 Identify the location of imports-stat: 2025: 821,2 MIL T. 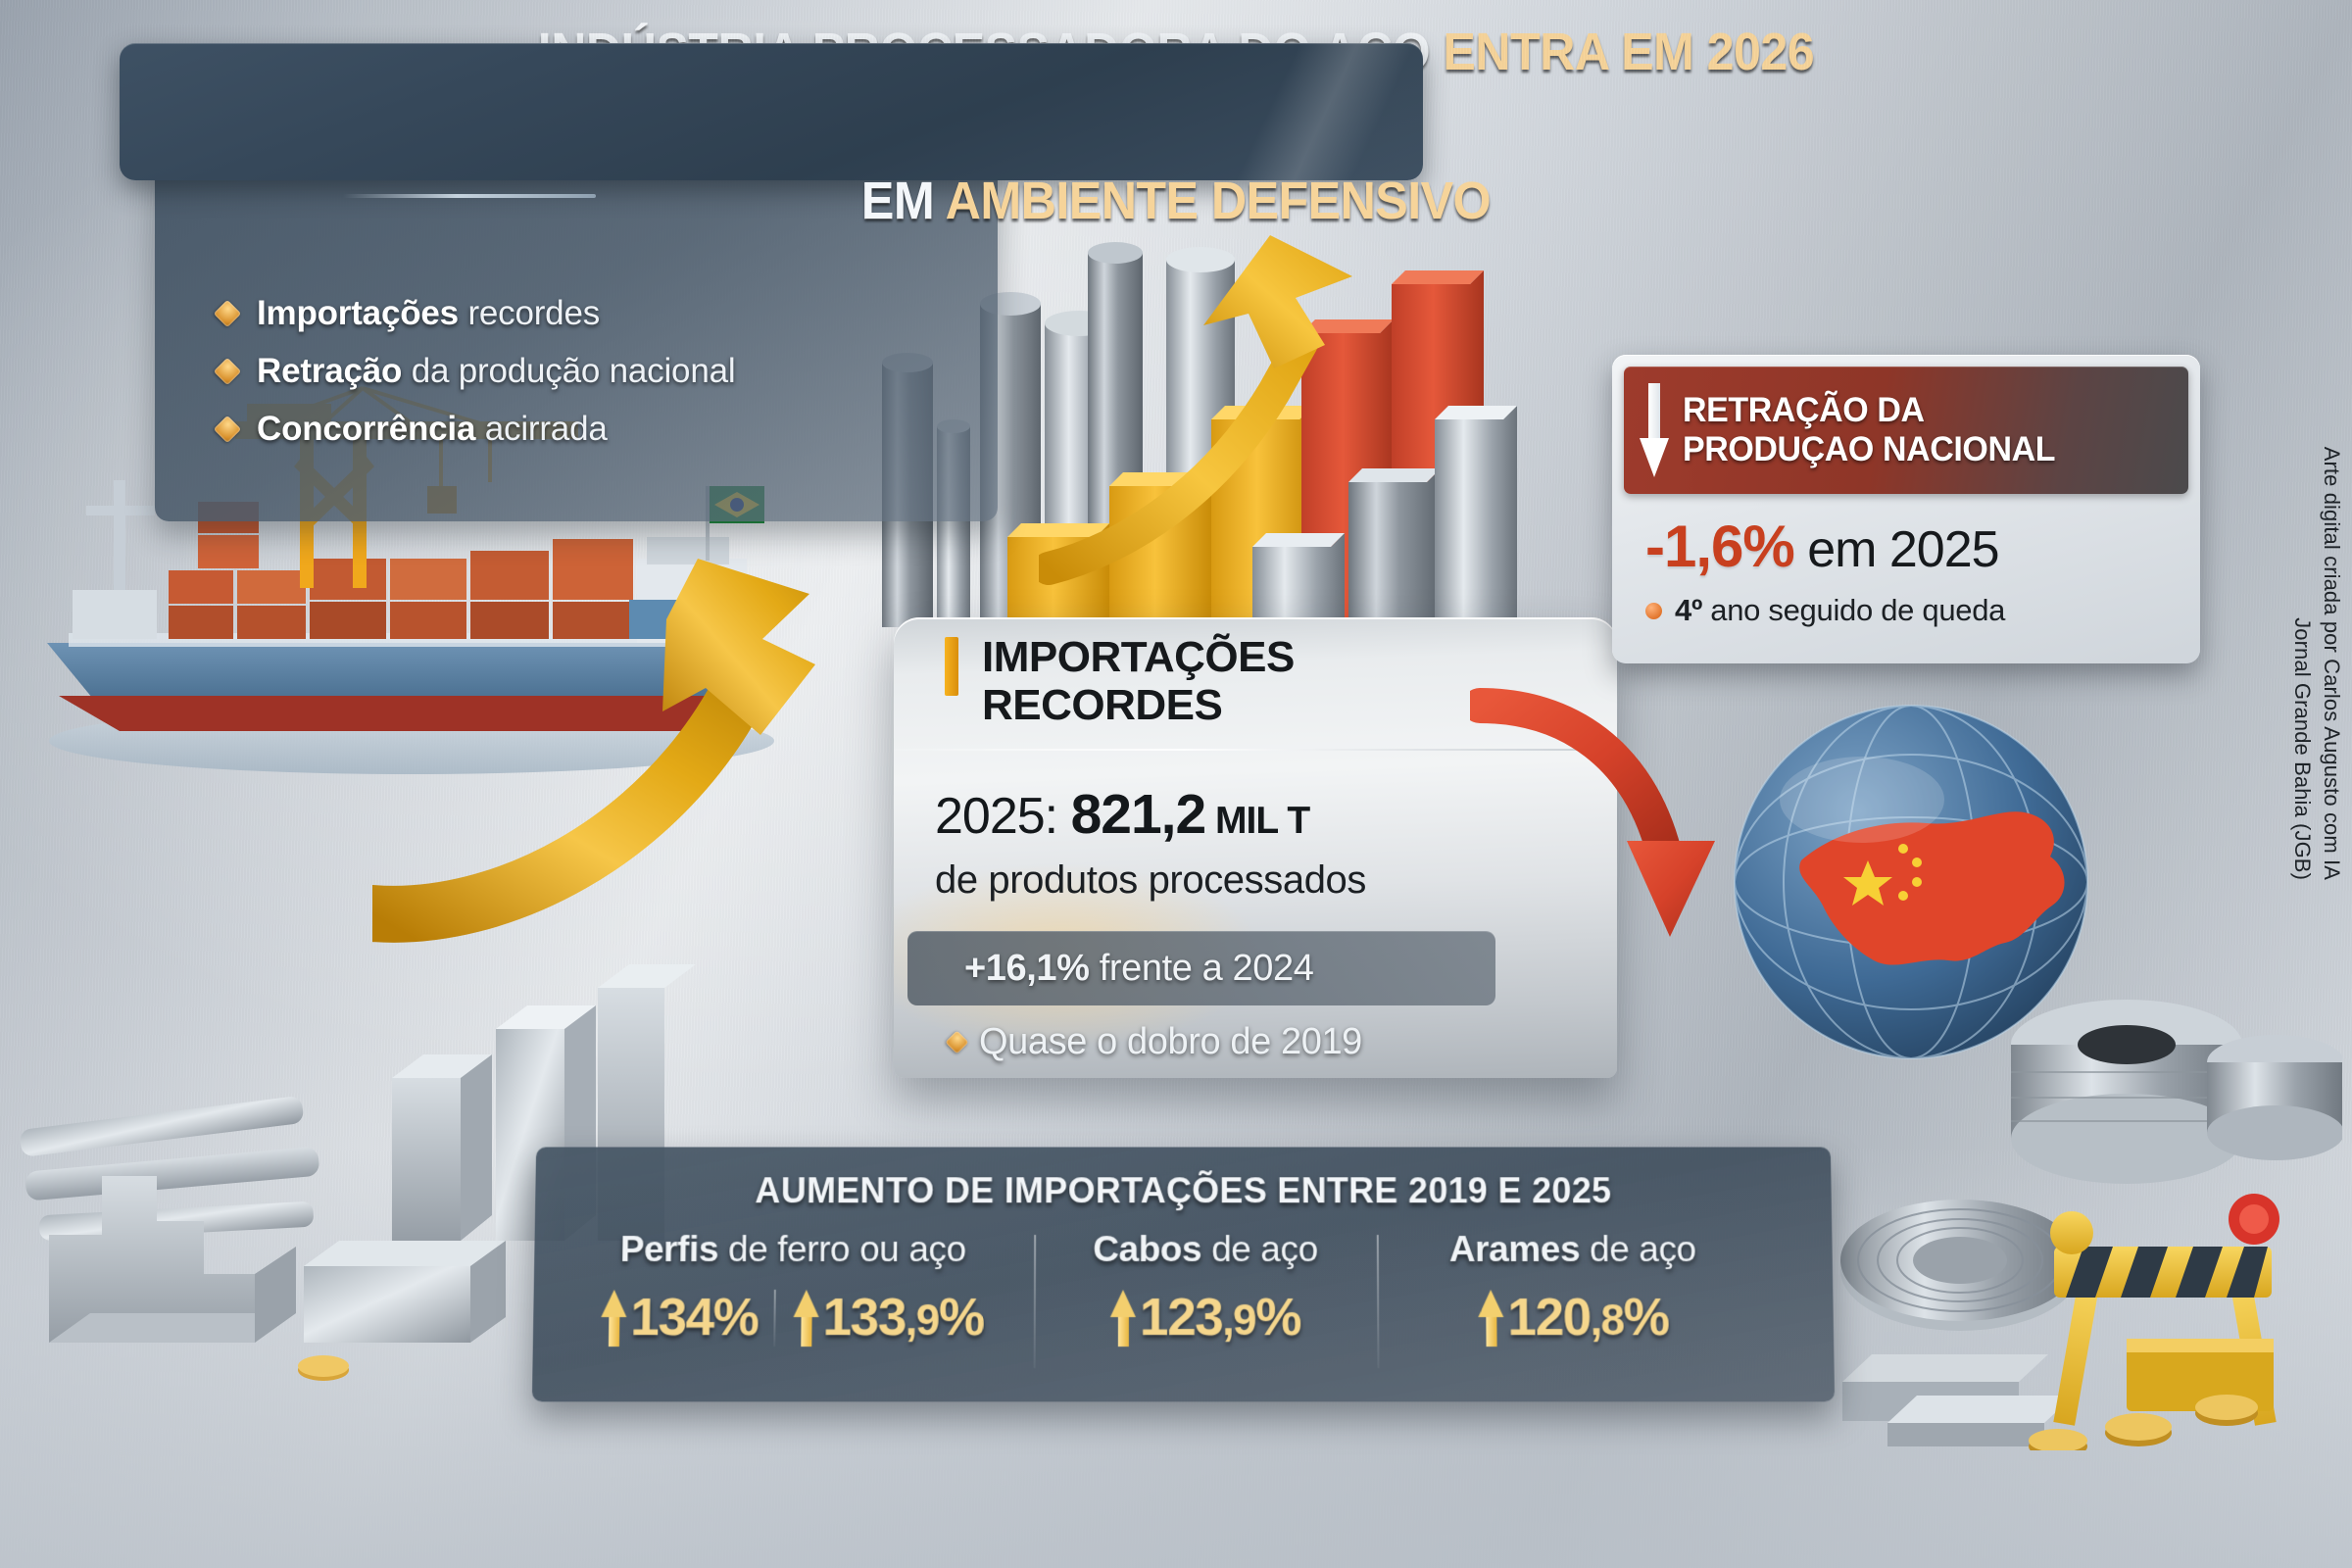
(1122, 814).